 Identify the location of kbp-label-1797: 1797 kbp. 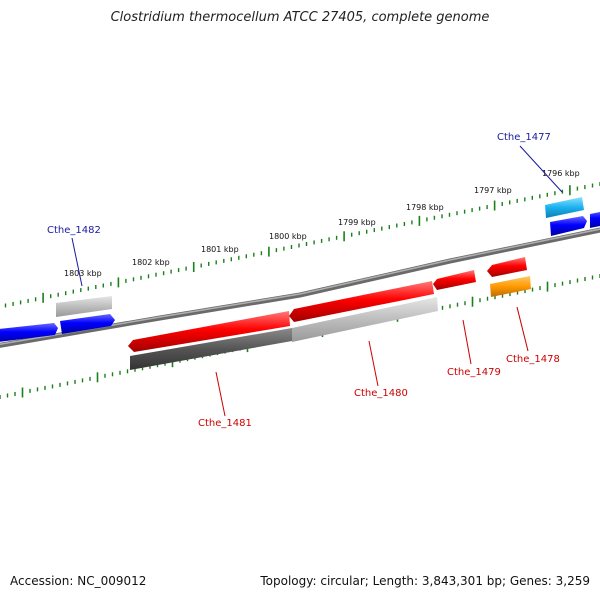
(493, 190).